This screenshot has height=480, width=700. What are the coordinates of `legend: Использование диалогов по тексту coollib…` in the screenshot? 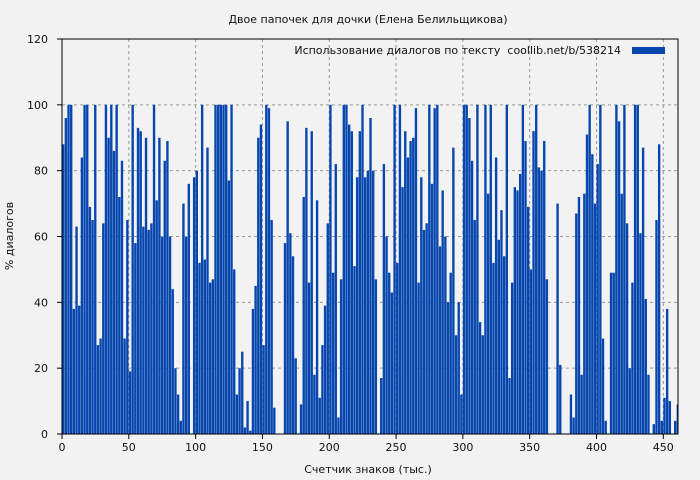 It's located at (479, 50).